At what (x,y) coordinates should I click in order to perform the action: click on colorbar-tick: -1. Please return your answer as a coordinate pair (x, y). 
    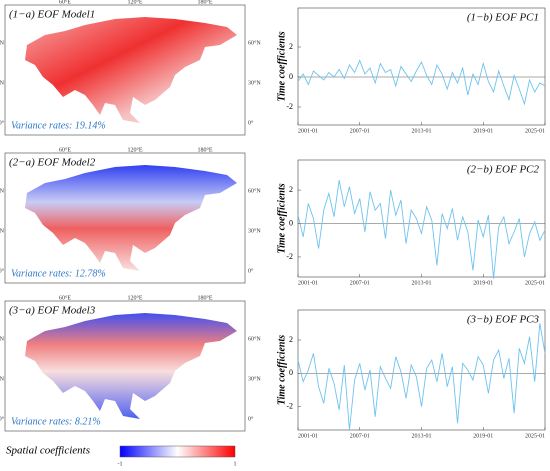
    Looking at the image, I should click on (120, 464).